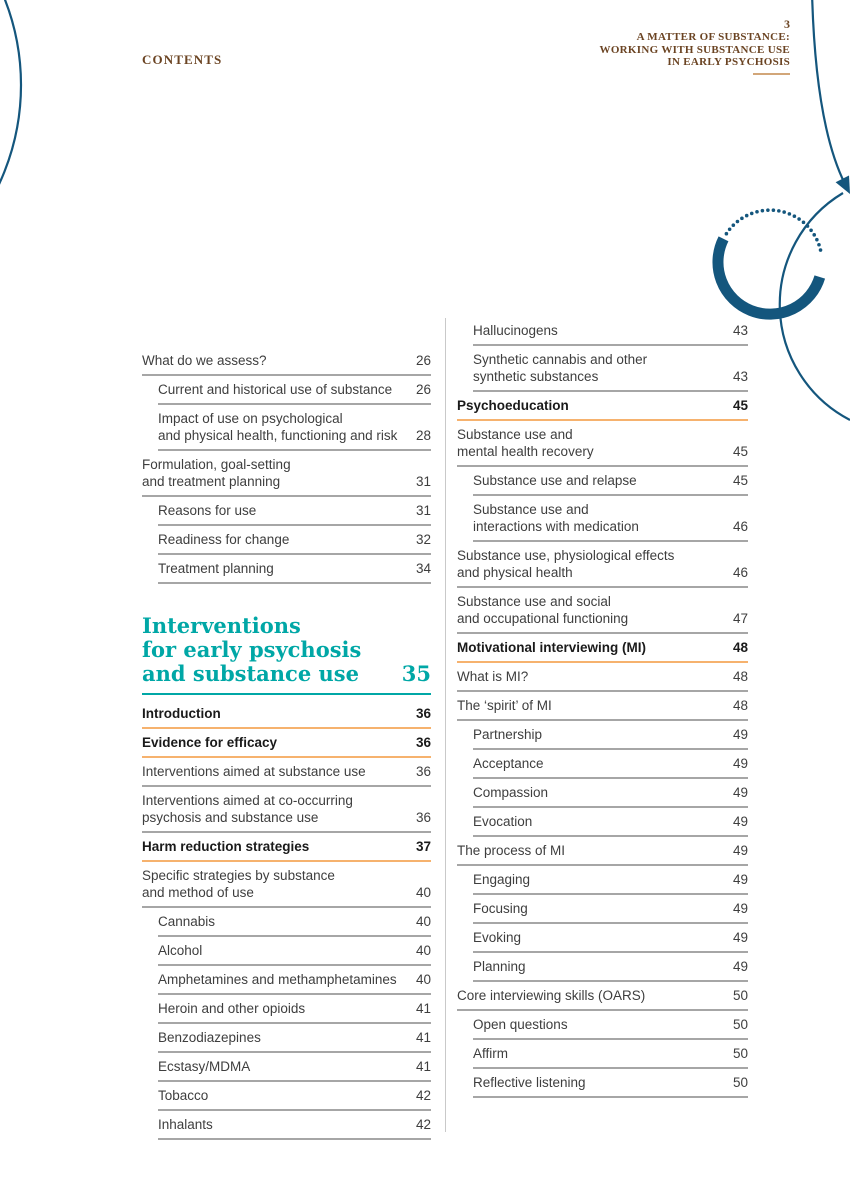 The image size is (850, 1202). Describe the element at coordinates (610, 941) in the screenshot. I see `toc-entry: Evoking 49` at that location.